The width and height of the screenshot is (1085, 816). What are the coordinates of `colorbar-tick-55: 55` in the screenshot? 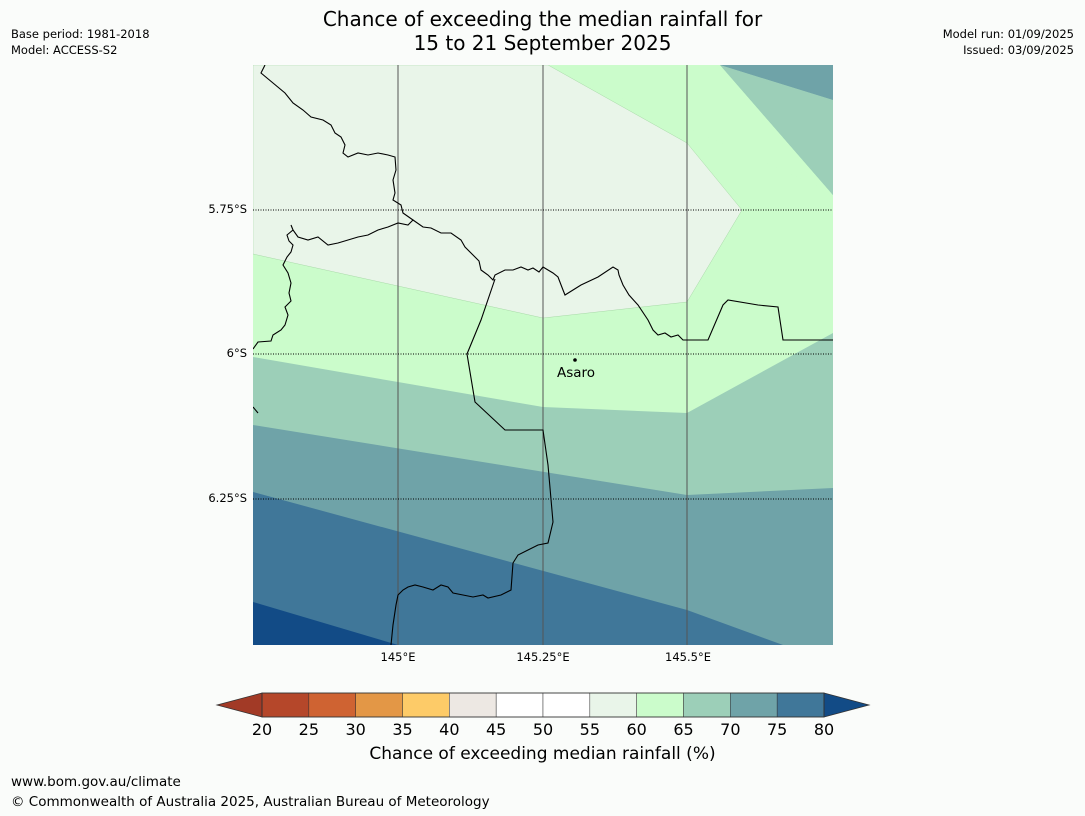 It's located at (590, 729).